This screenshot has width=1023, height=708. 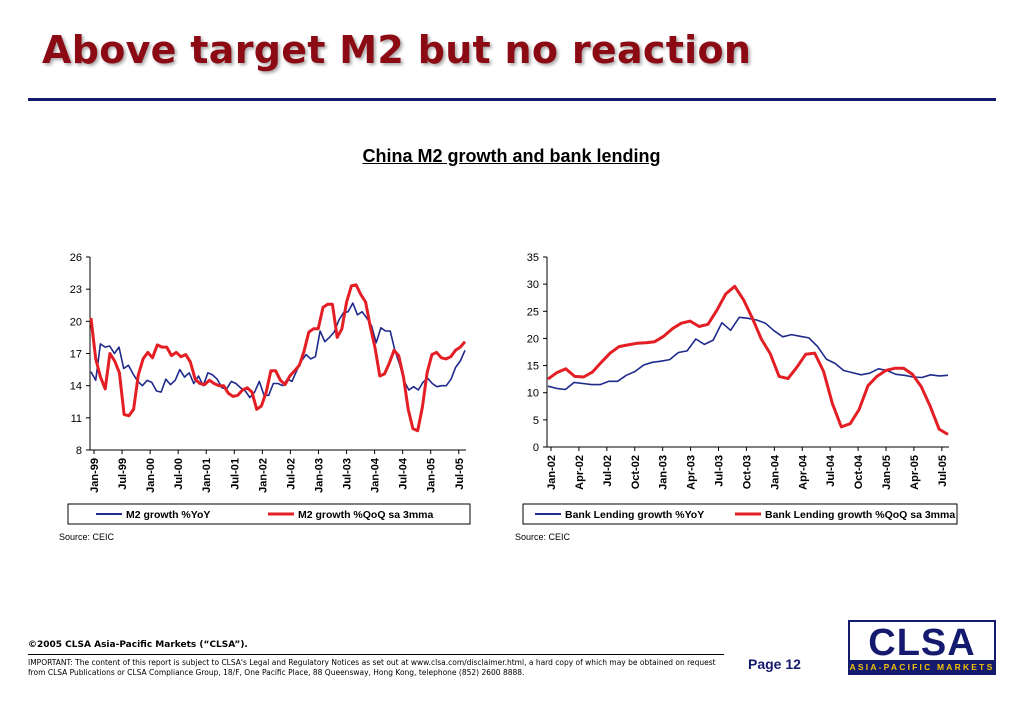 I want to click on x-tick-label: Apr-02, so click(x=580, y=472).